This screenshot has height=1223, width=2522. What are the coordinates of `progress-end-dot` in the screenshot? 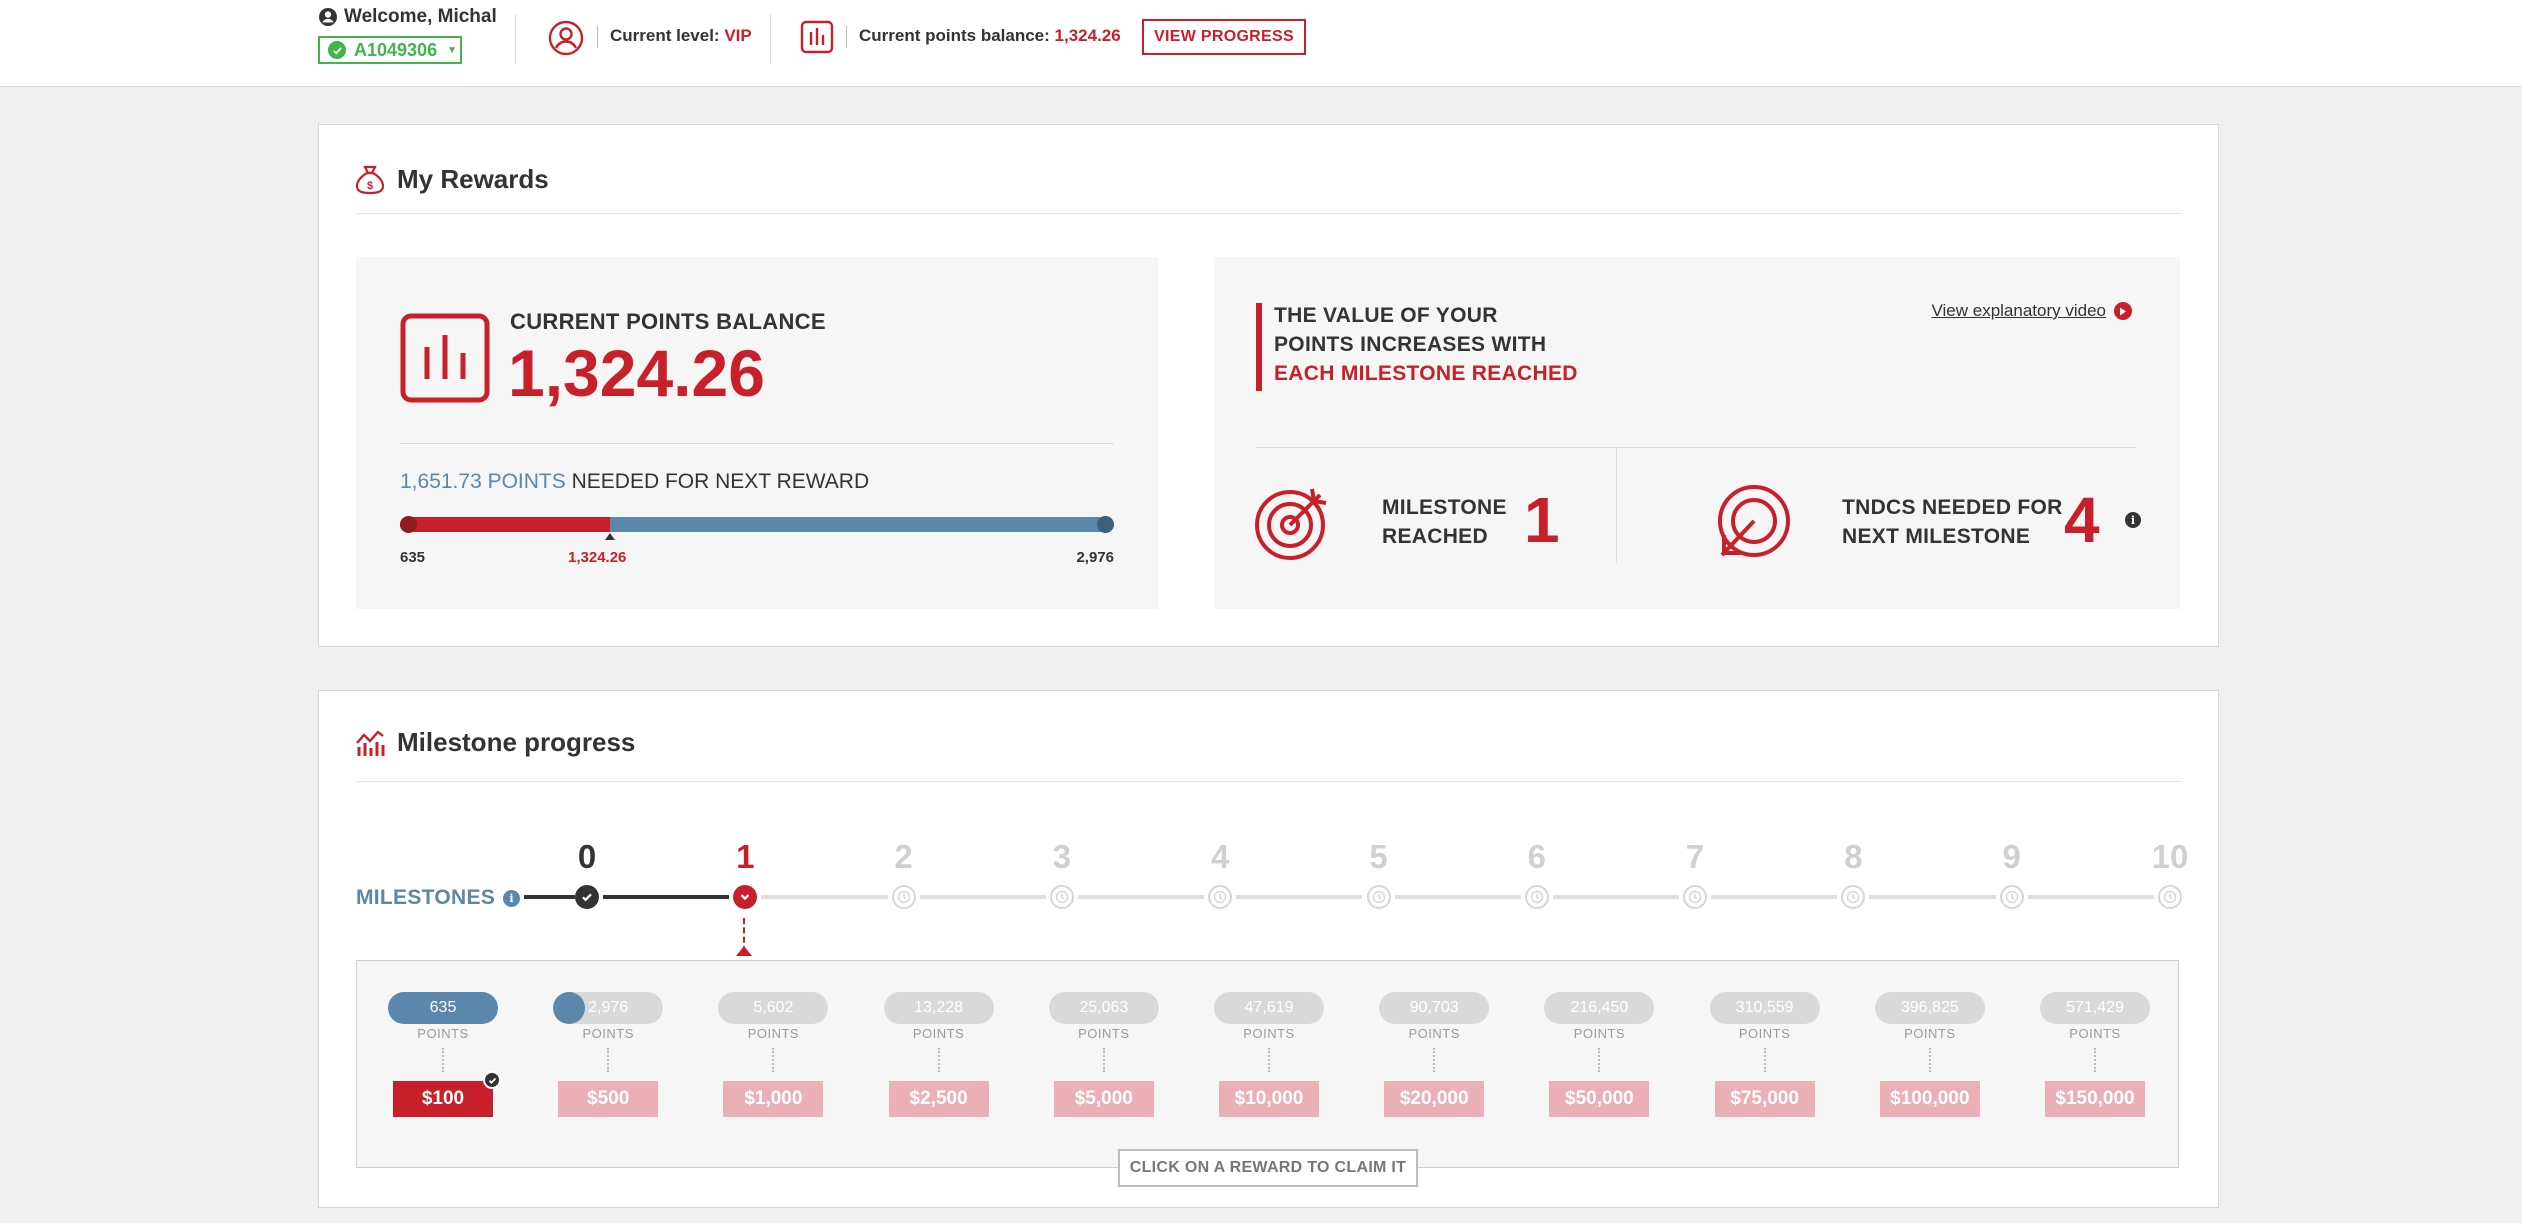 It's located at (1105, 524).